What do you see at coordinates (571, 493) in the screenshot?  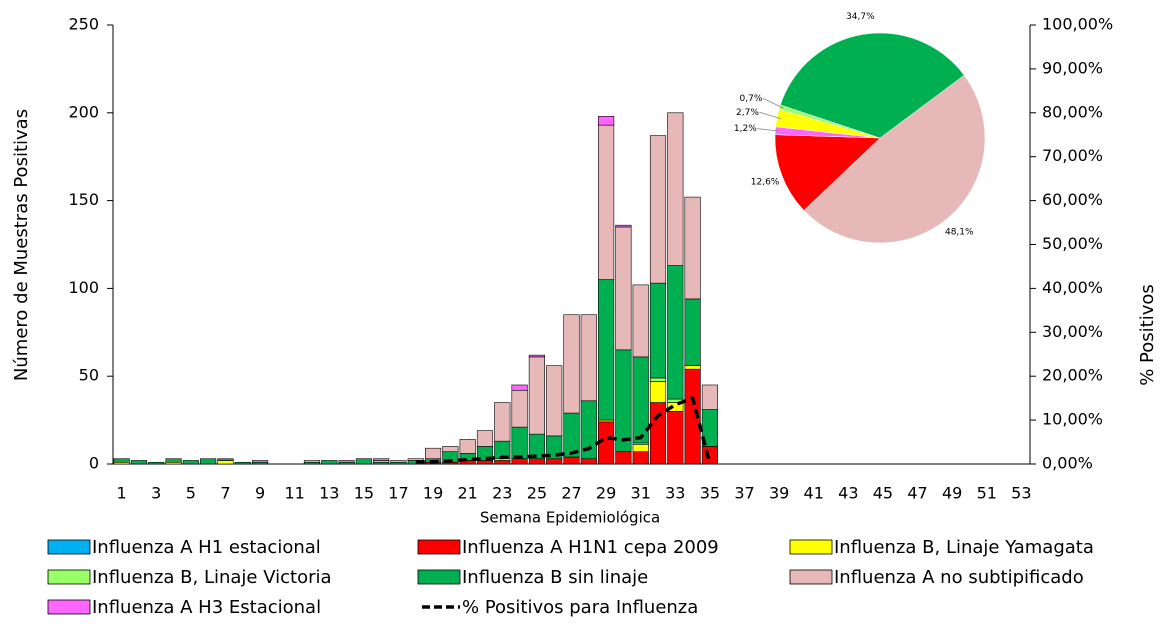 I see `x-tick-label: 27` at bounding box center [571, 493].